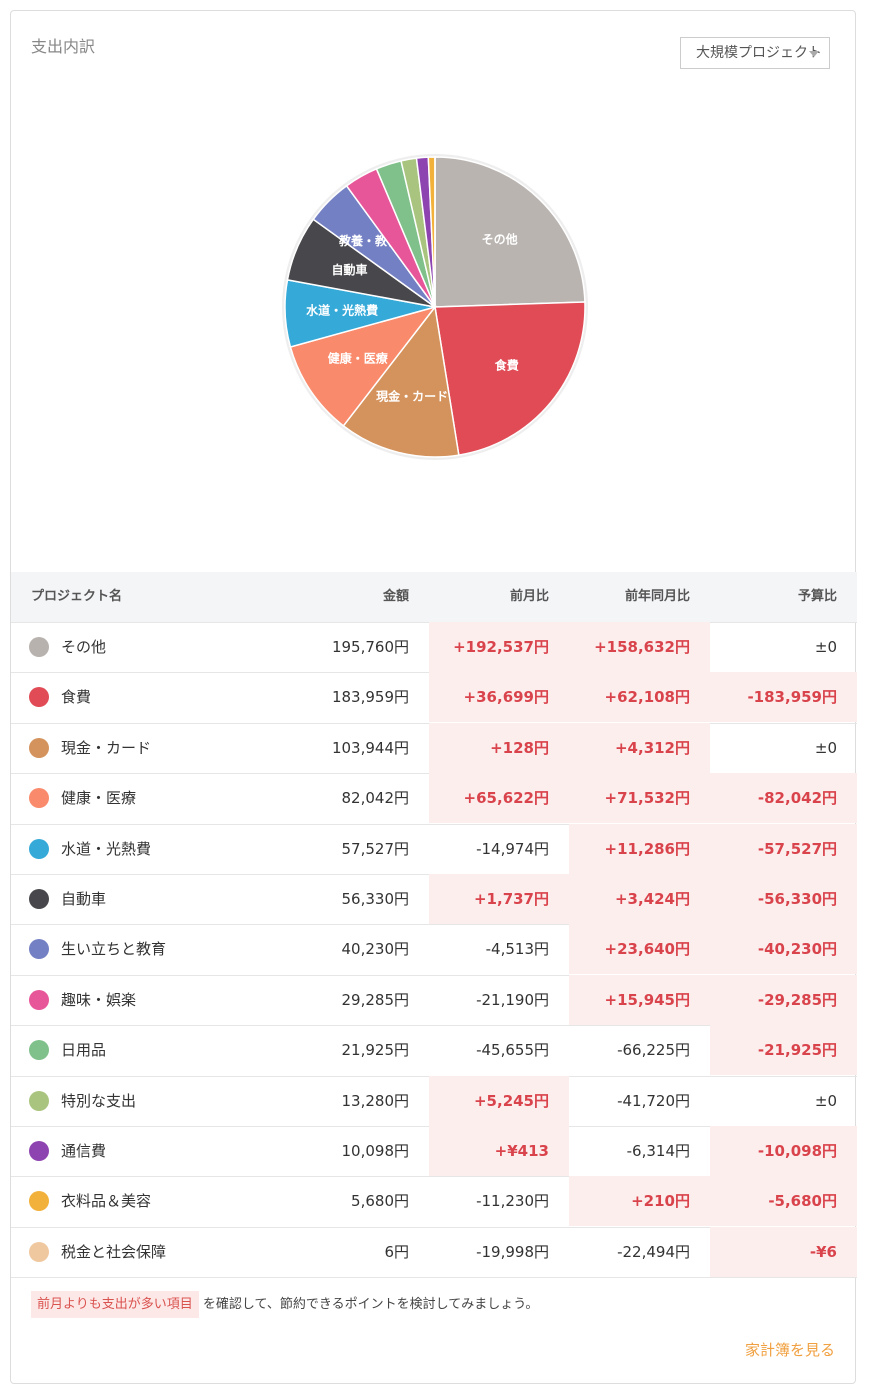  I want to click on amount-cell: -82,042円, so click(783, 798).